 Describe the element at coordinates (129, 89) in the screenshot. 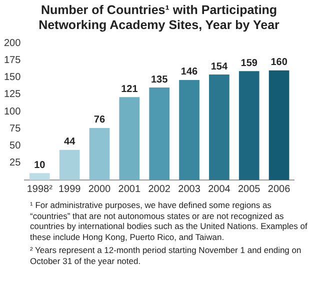

I see `data-label: 121` at that location.